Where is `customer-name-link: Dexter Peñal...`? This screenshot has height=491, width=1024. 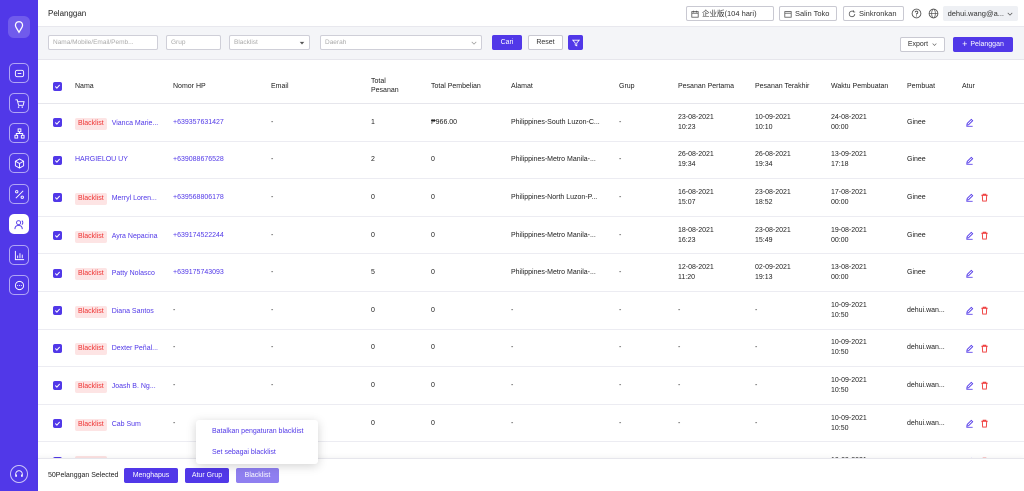 customer-name-link: Dexter Peñal... is located at coordinates (134, 349).